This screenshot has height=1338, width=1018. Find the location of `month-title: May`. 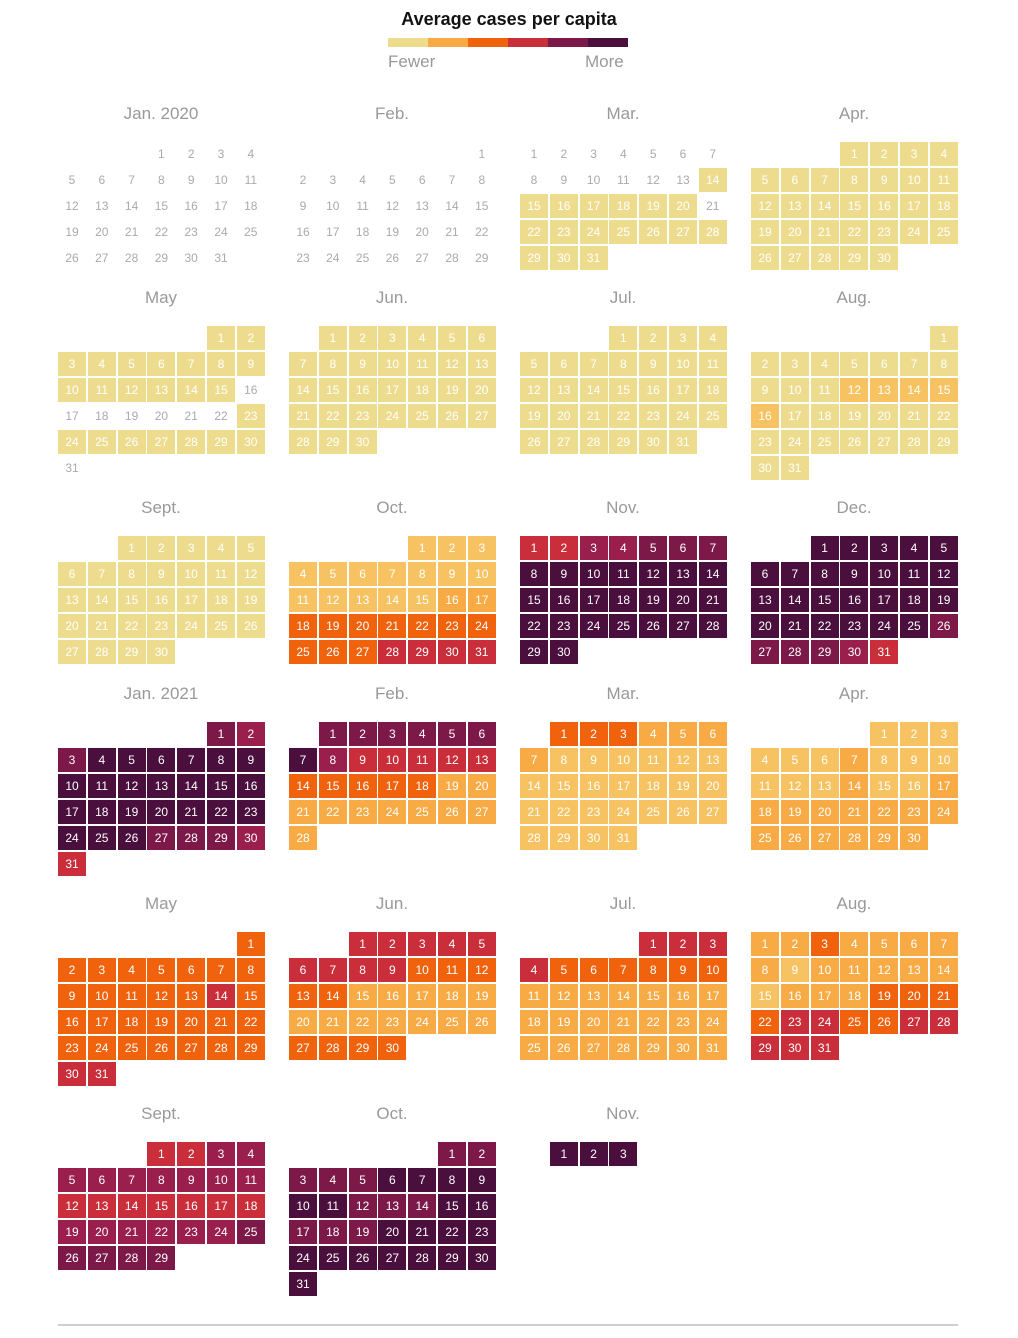

month-title: May is located at coordinates (161, 903).